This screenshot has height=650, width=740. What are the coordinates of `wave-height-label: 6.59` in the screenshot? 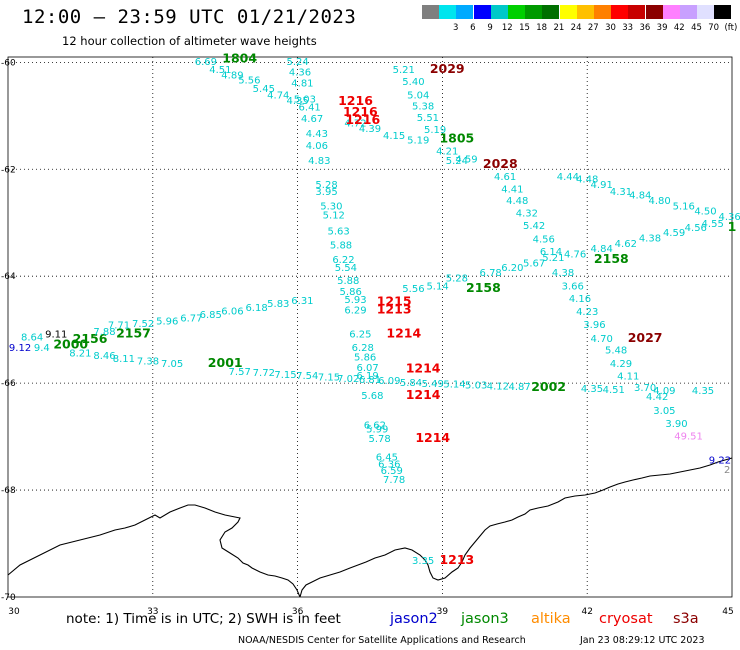 It's located at (392, 471).